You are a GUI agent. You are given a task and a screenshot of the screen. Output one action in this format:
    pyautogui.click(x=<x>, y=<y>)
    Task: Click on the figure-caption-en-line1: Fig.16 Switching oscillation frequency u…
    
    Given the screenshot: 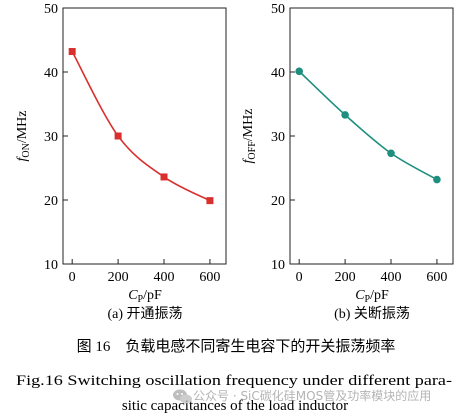 What is the action you would take?
    pyautogui.click(x=234, y=381)
    